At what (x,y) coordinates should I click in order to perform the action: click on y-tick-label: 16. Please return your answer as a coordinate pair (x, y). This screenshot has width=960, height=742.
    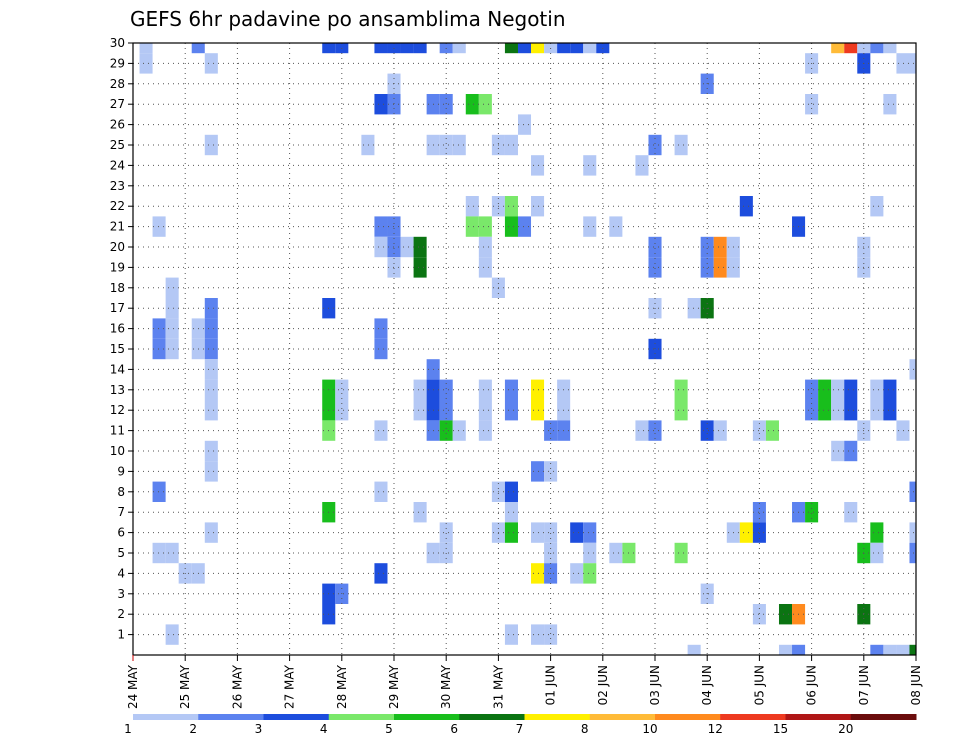
    Looking at the image, I should click on (117, 329).